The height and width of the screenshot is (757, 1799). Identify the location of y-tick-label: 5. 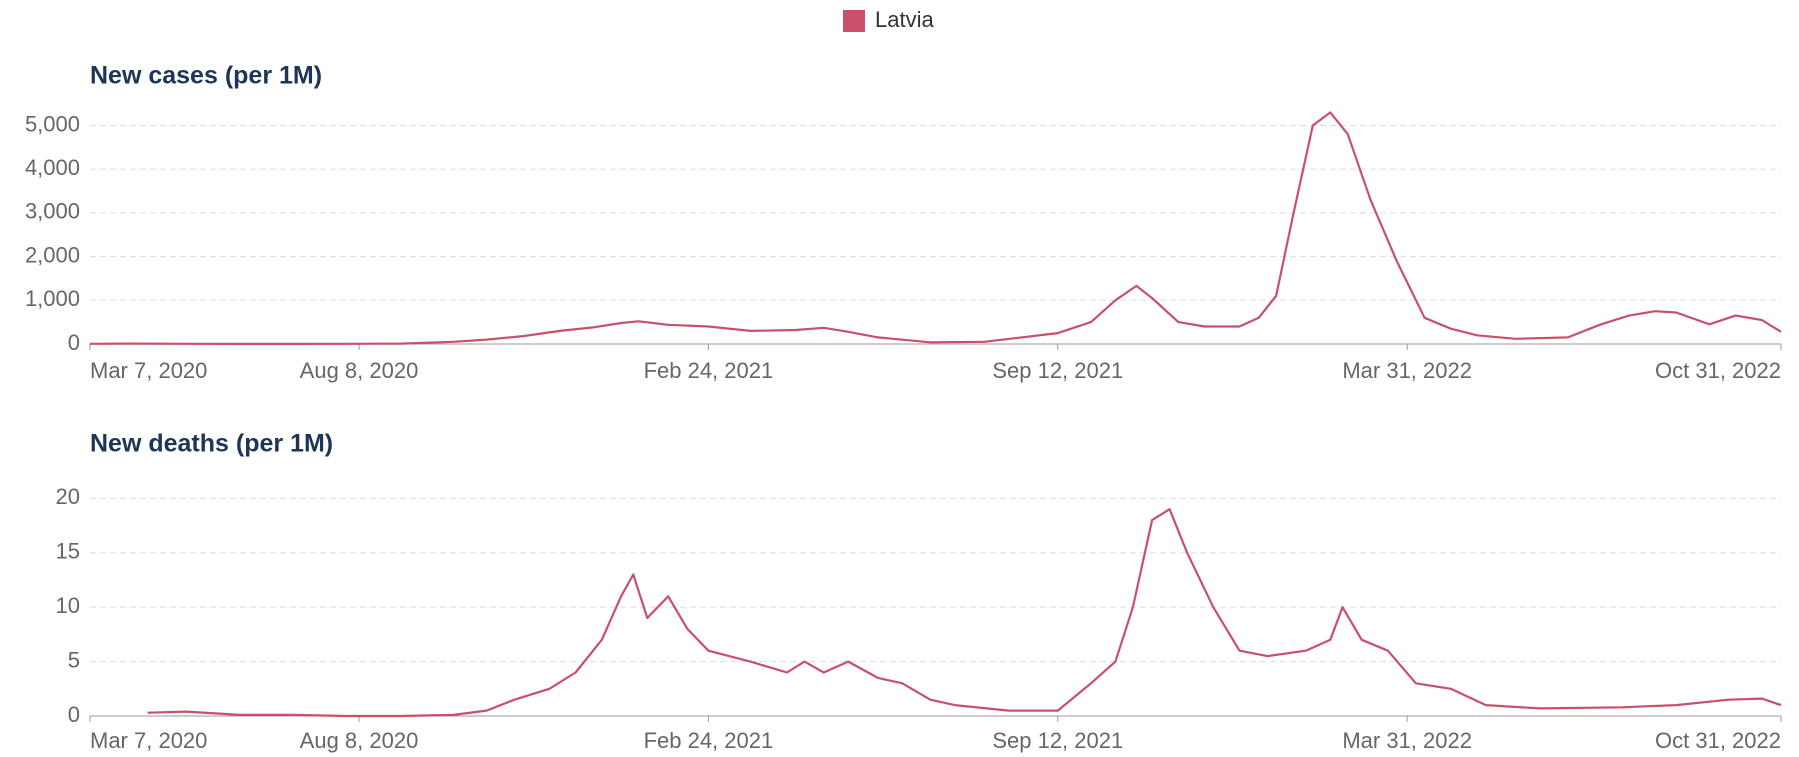
(74, 659).